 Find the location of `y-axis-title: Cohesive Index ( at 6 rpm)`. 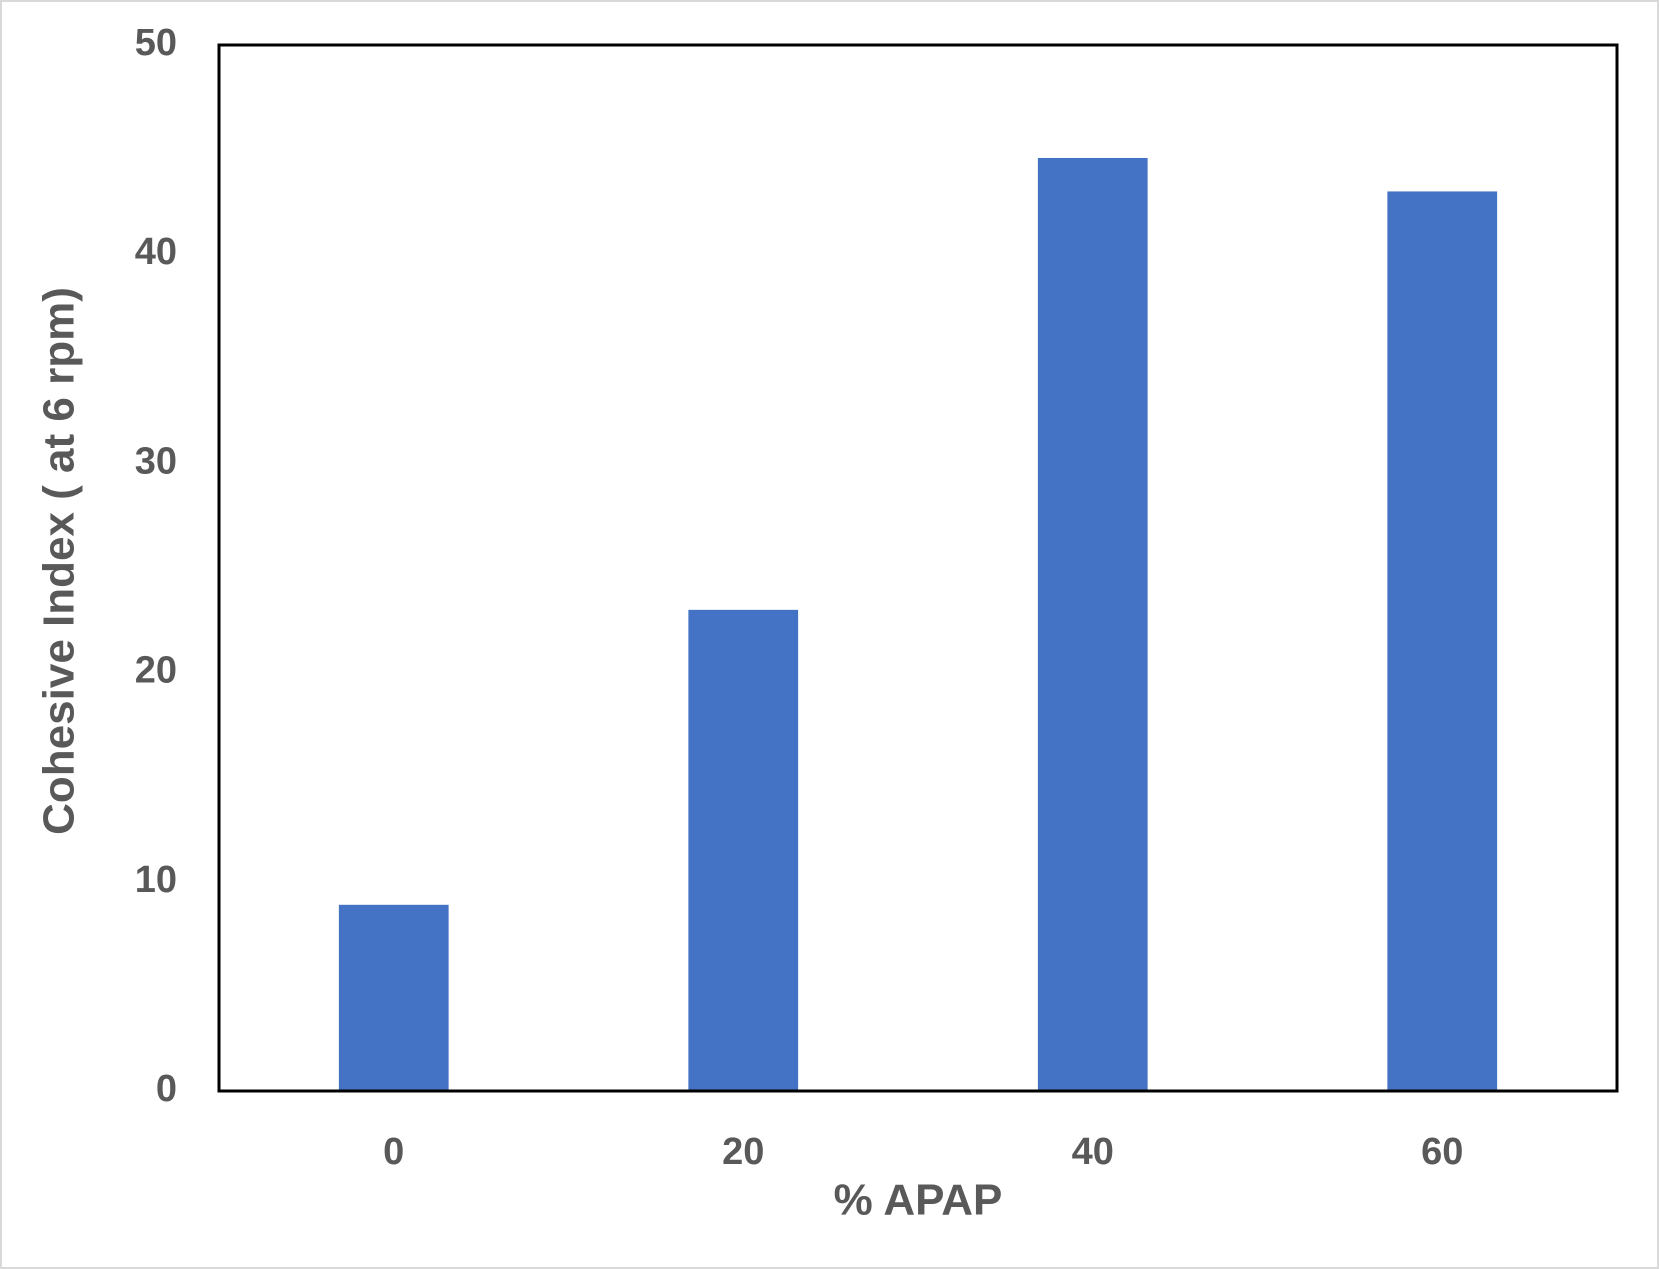

y-axis-title: Cohesive Index ( at 6 rpm) is located at coordinates (59, 561).